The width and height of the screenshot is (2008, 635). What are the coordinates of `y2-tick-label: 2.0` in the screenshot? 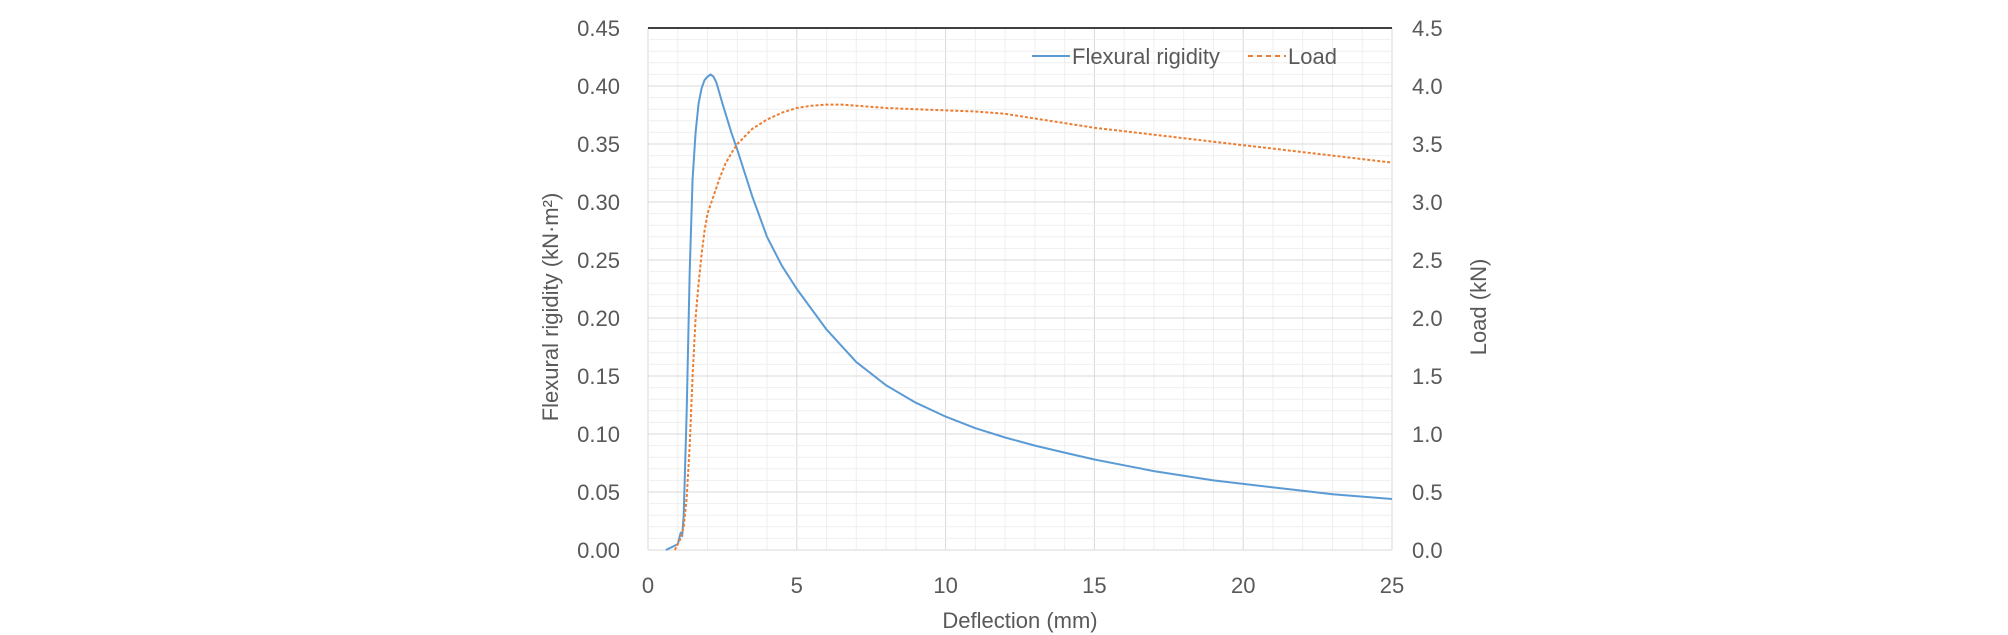 It's located at (1427, 318).